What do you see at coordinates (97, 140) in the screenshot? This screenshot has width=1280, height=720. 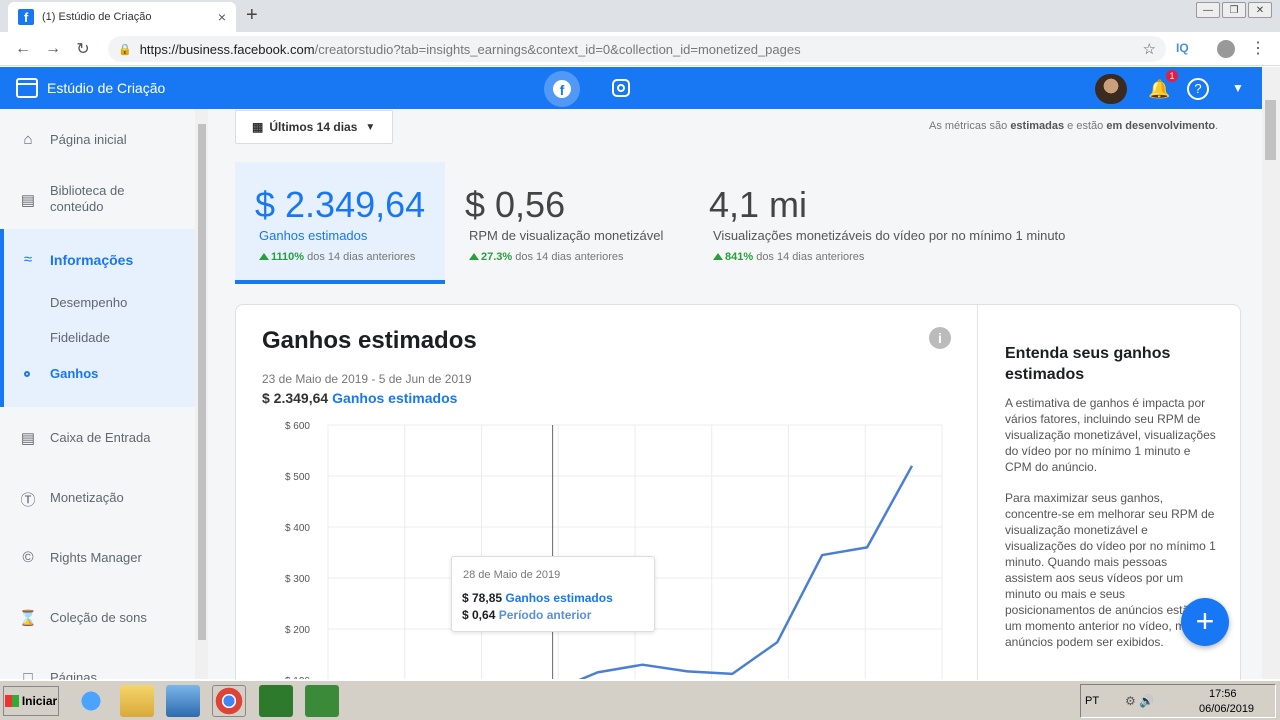 I see `sidebar-item-home: ⌂ Página inicial` at bounding box center [97, 140].